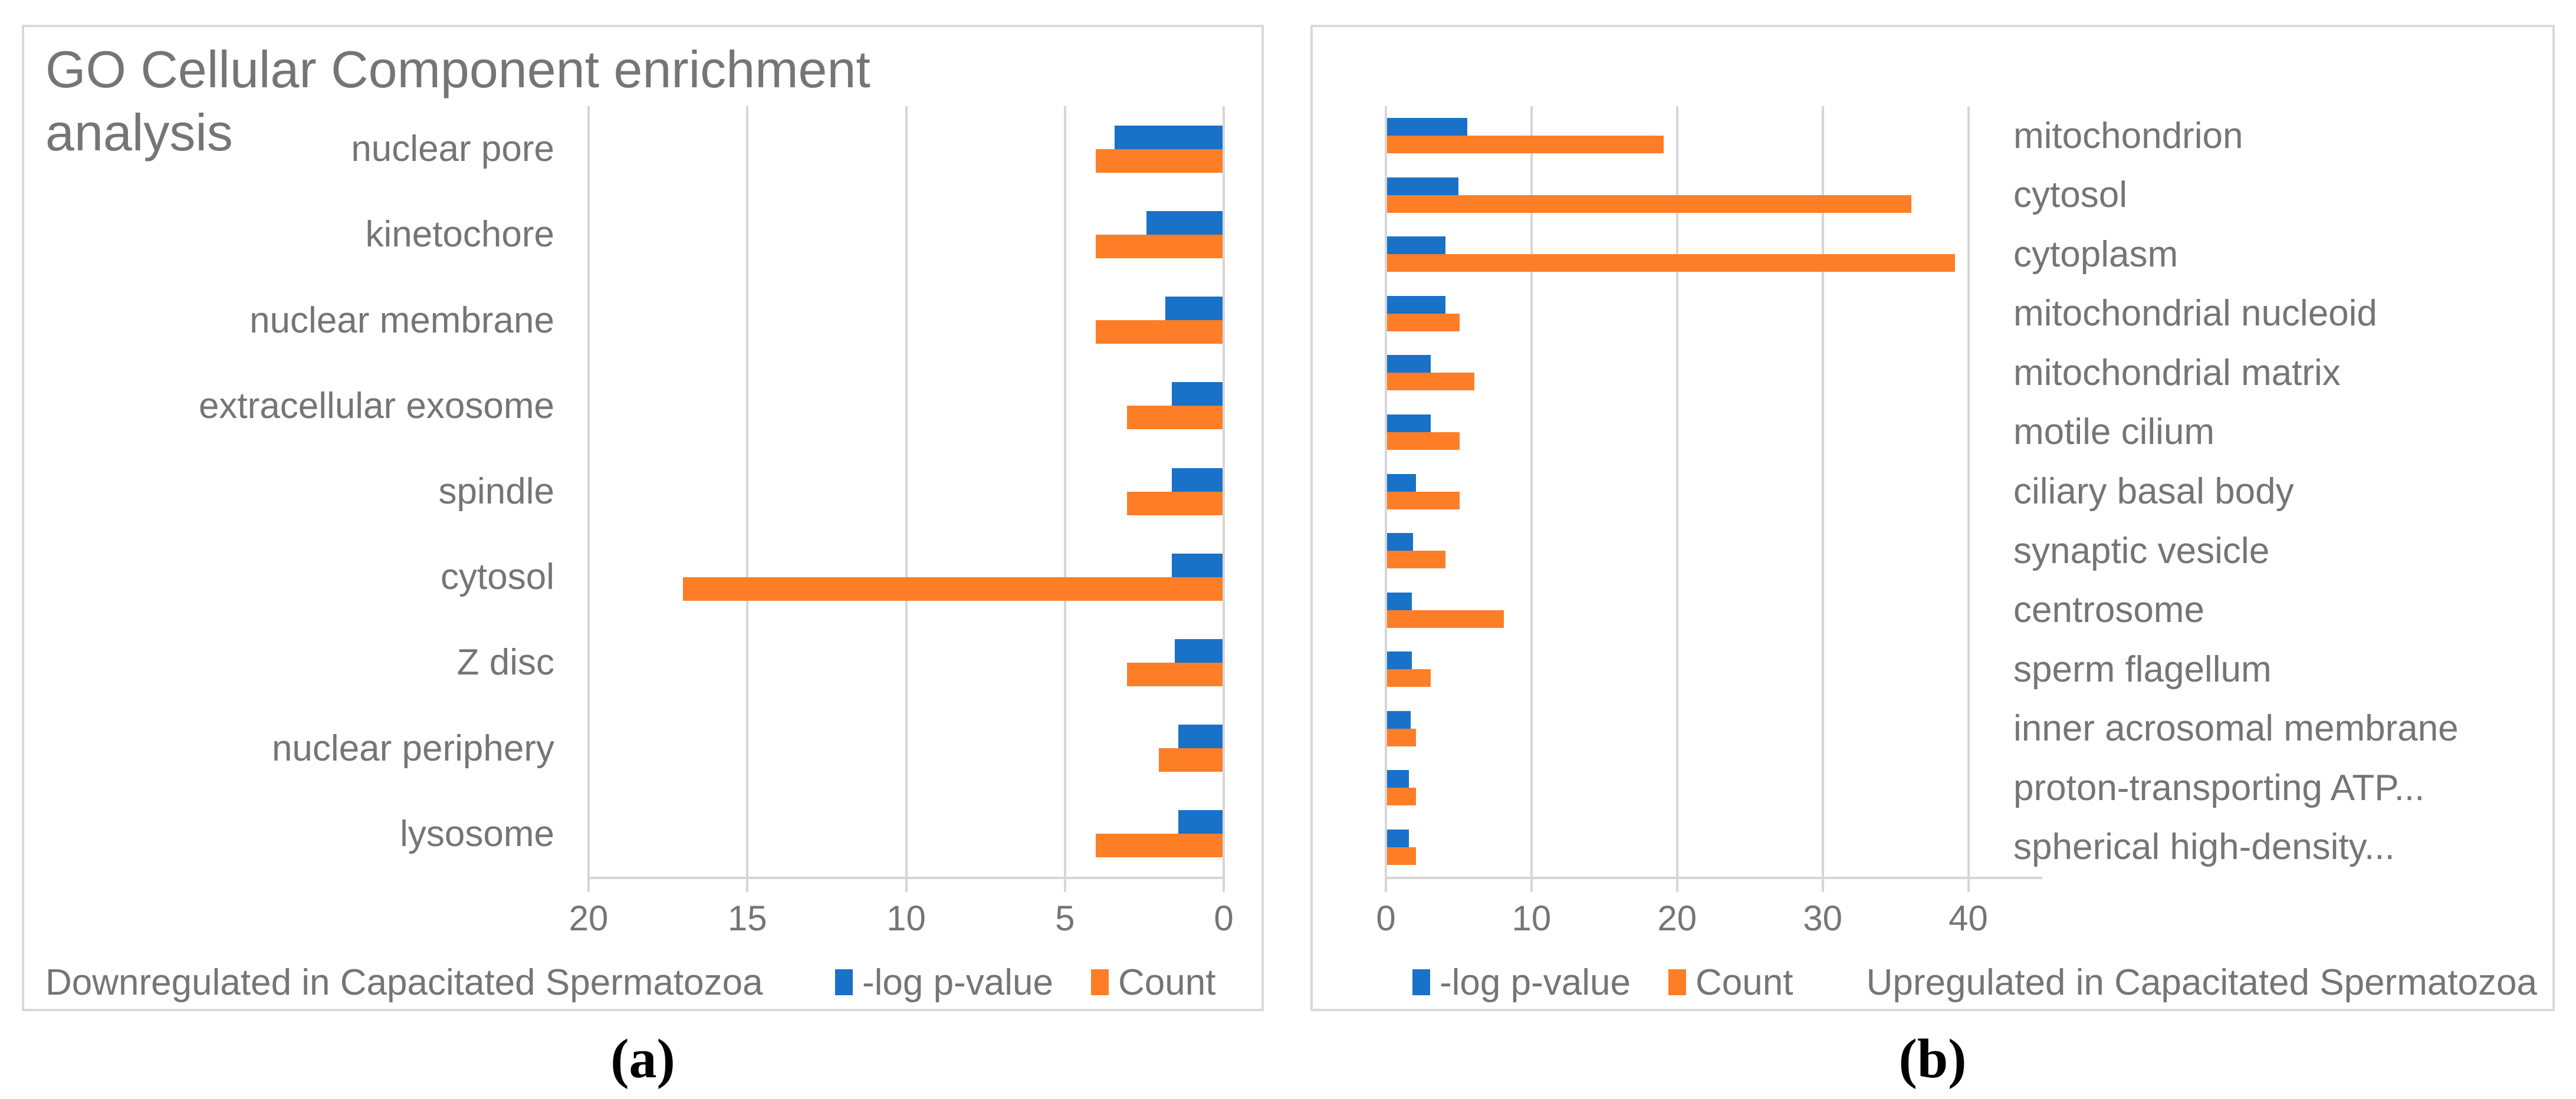  Describe the element at coordinates (452, 149) in the screenshot. I see `category-label: nuclear pore` at that location.